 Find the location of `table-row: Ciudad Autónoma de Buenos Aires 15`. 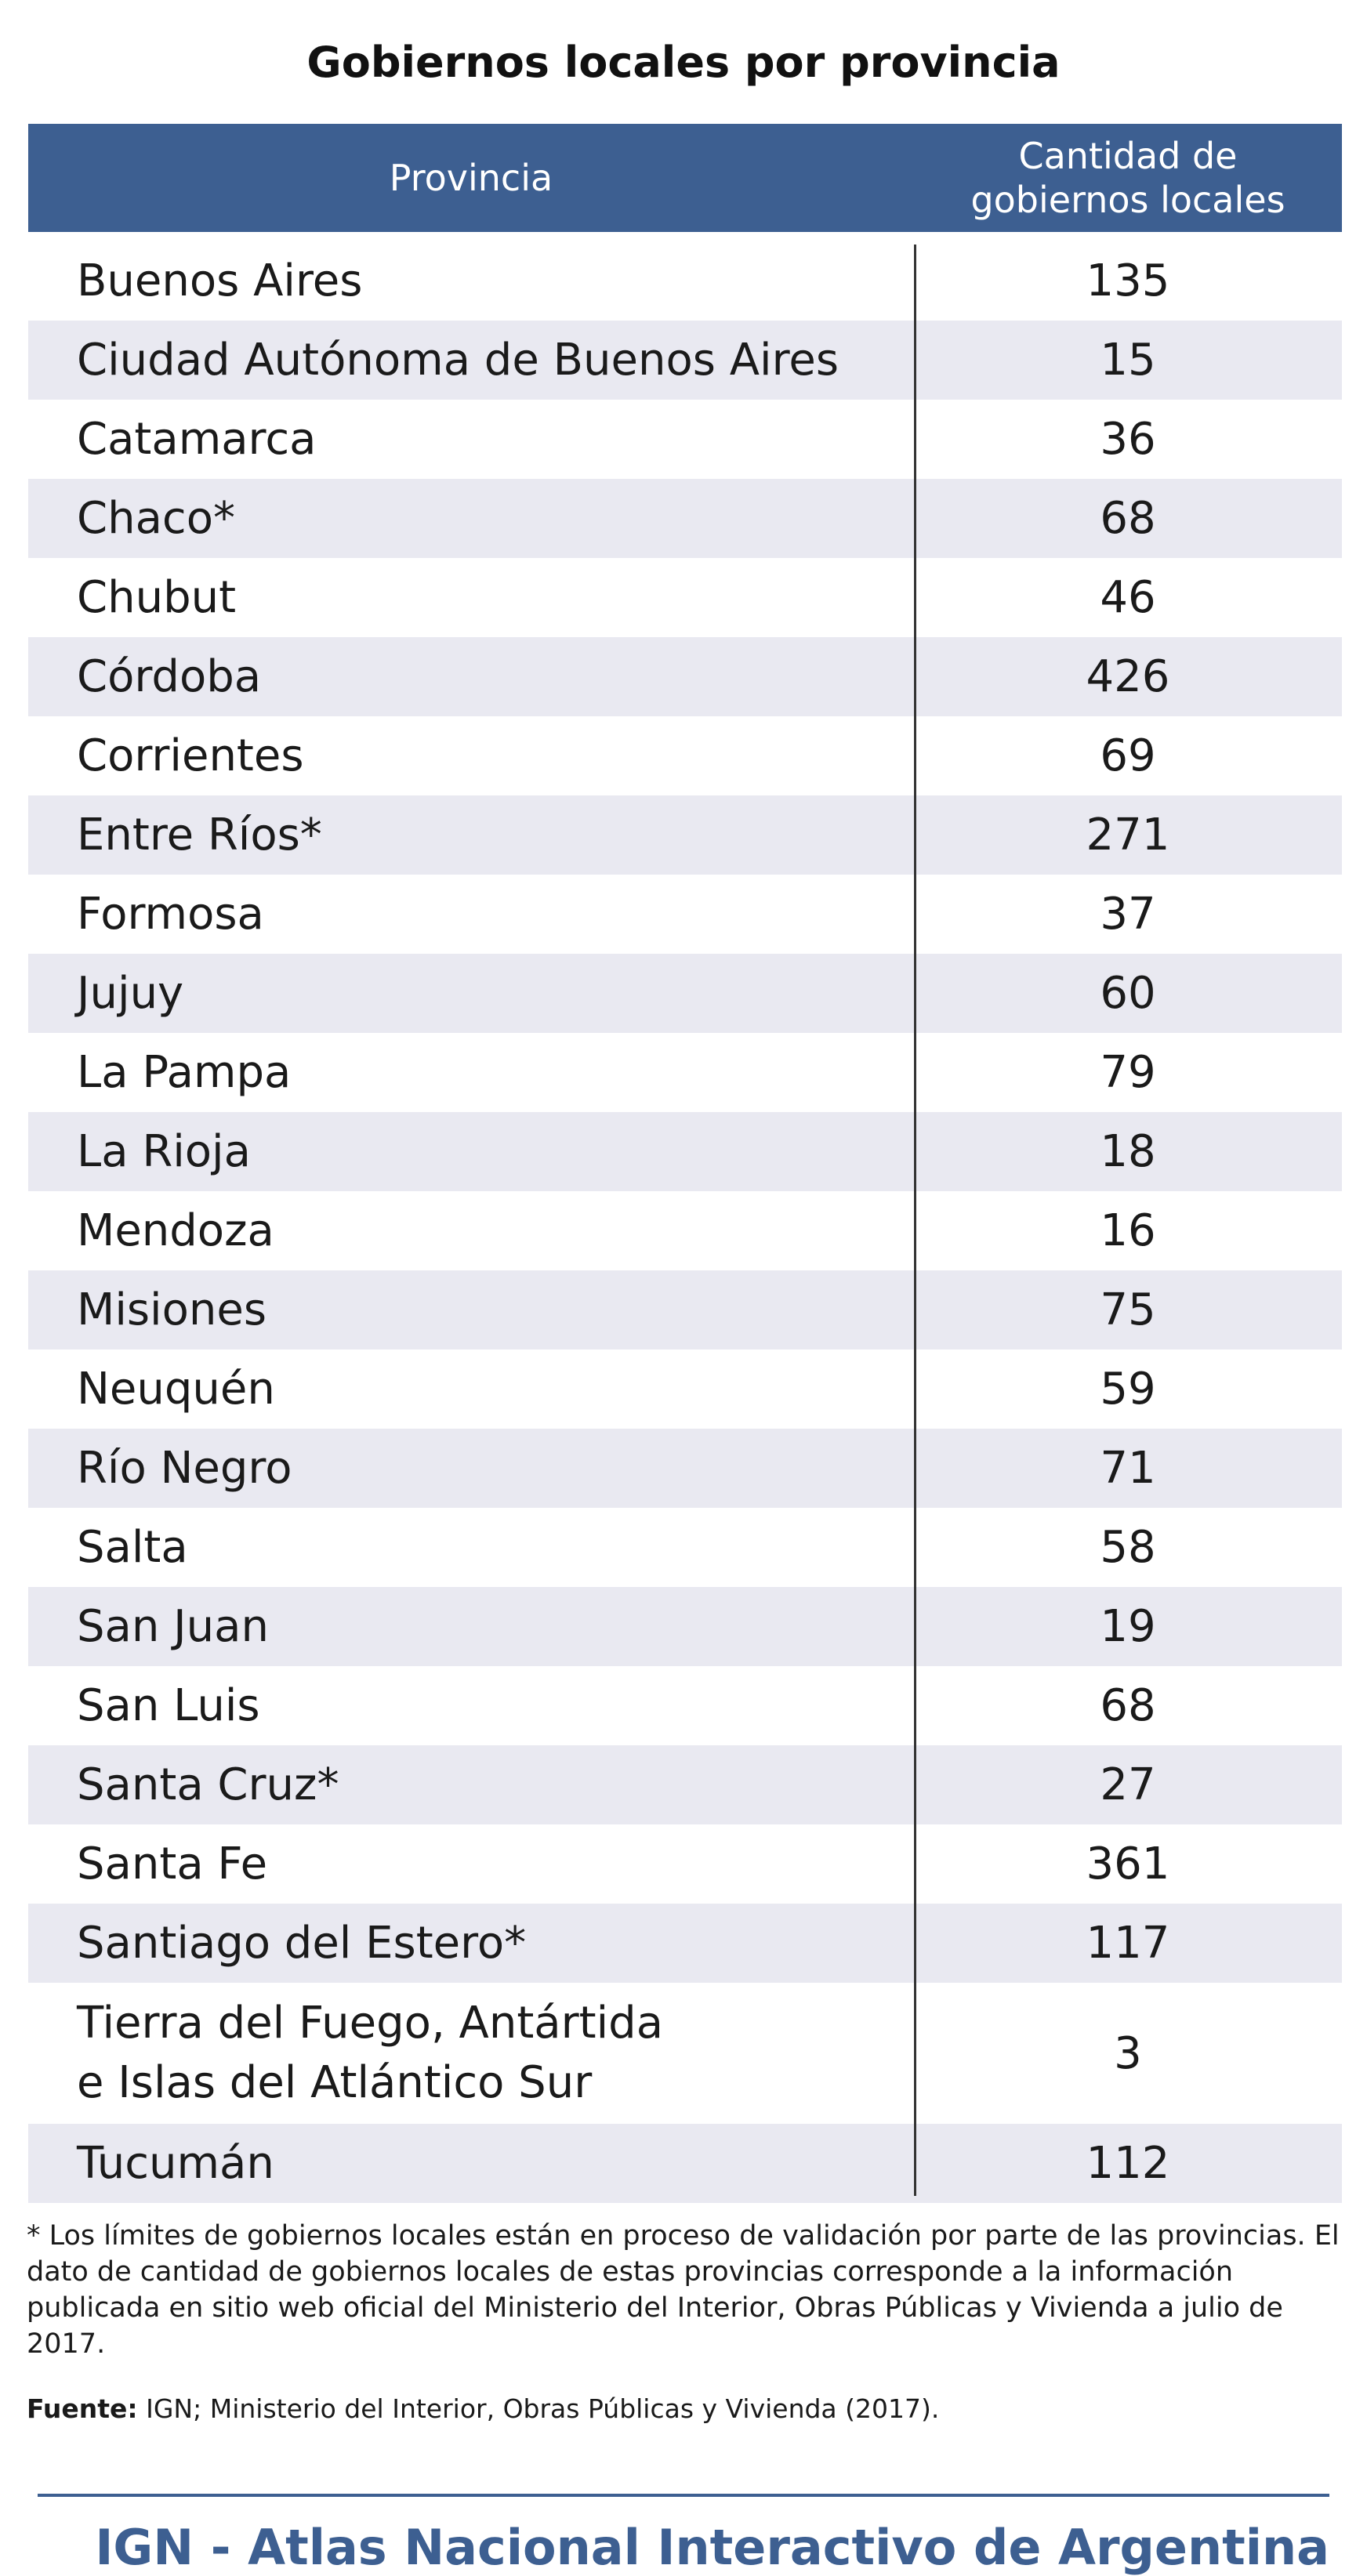

table-row: Ciudad Autónoma de Buenos Aires 15 is located at coordinates (685, 360).